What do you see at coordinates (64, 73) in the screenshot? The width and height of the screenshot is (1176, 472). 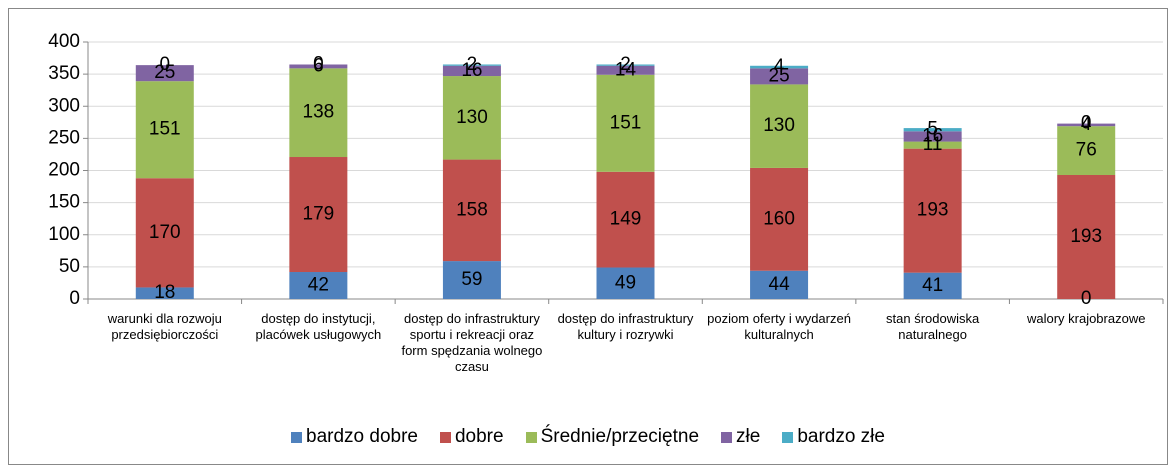 I see `y-tick-label: 350` at bounding box center [64, 73].